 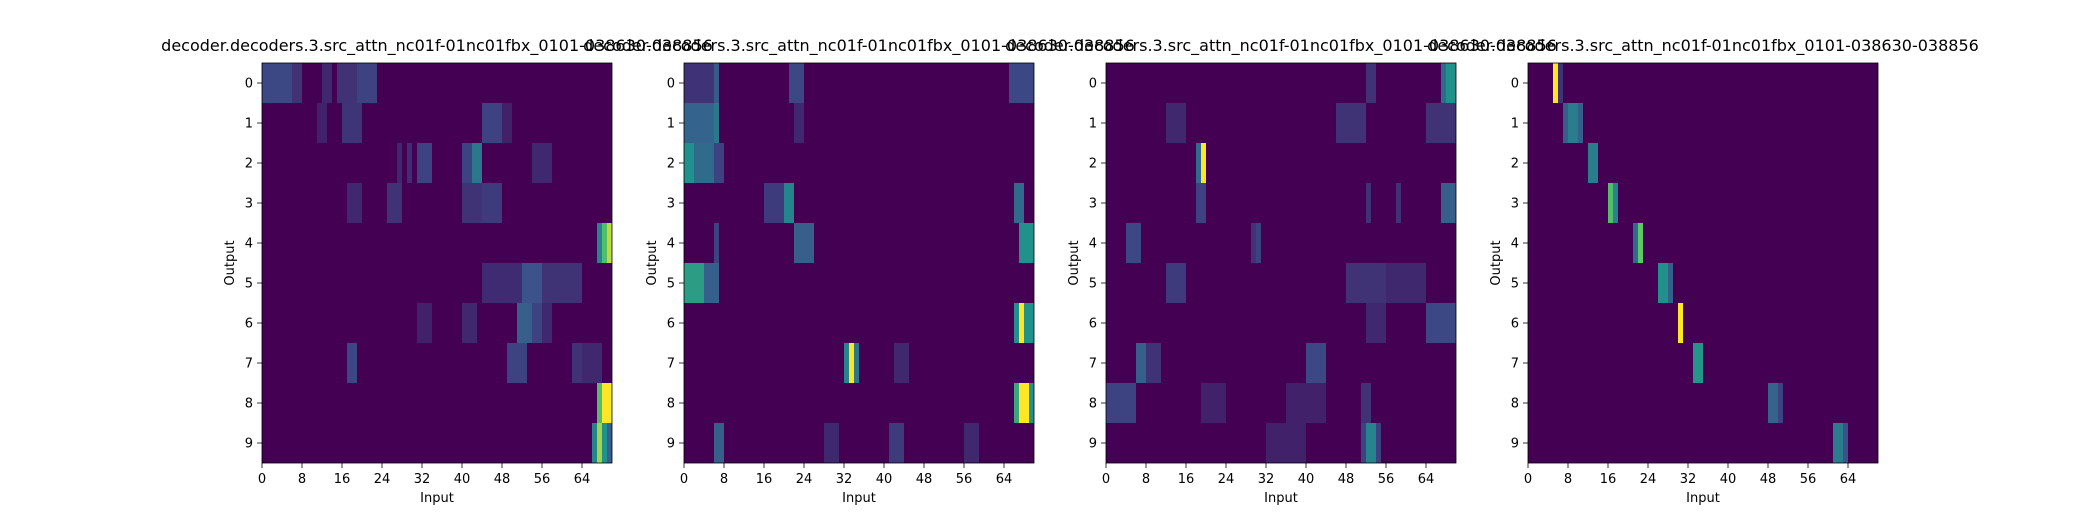 I want to click on x-axis-label: Input, so click(x=1703, y=498).